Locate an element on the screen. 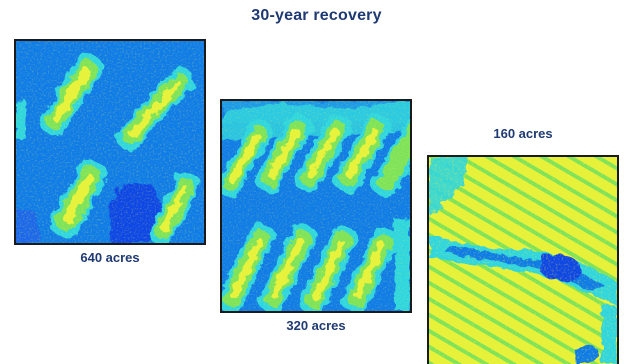  figure-title: 30-year recovery is located at coordinates (316, 15).